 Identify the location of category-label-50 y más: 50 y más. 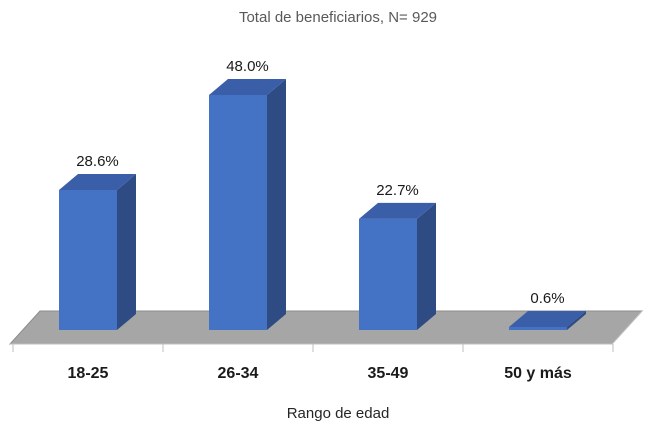
(538, 373).